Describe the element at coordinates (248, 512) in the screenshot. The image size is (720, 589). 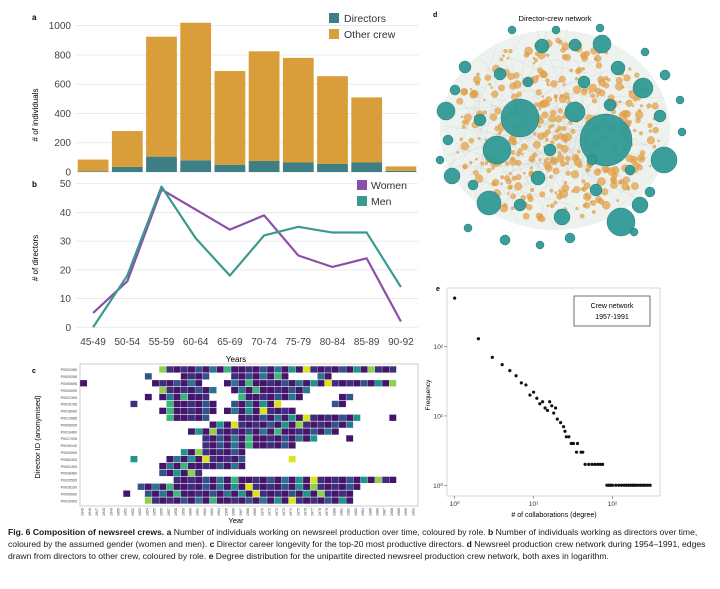
I see `panel-c-x-tick-label: 1968` at that location.